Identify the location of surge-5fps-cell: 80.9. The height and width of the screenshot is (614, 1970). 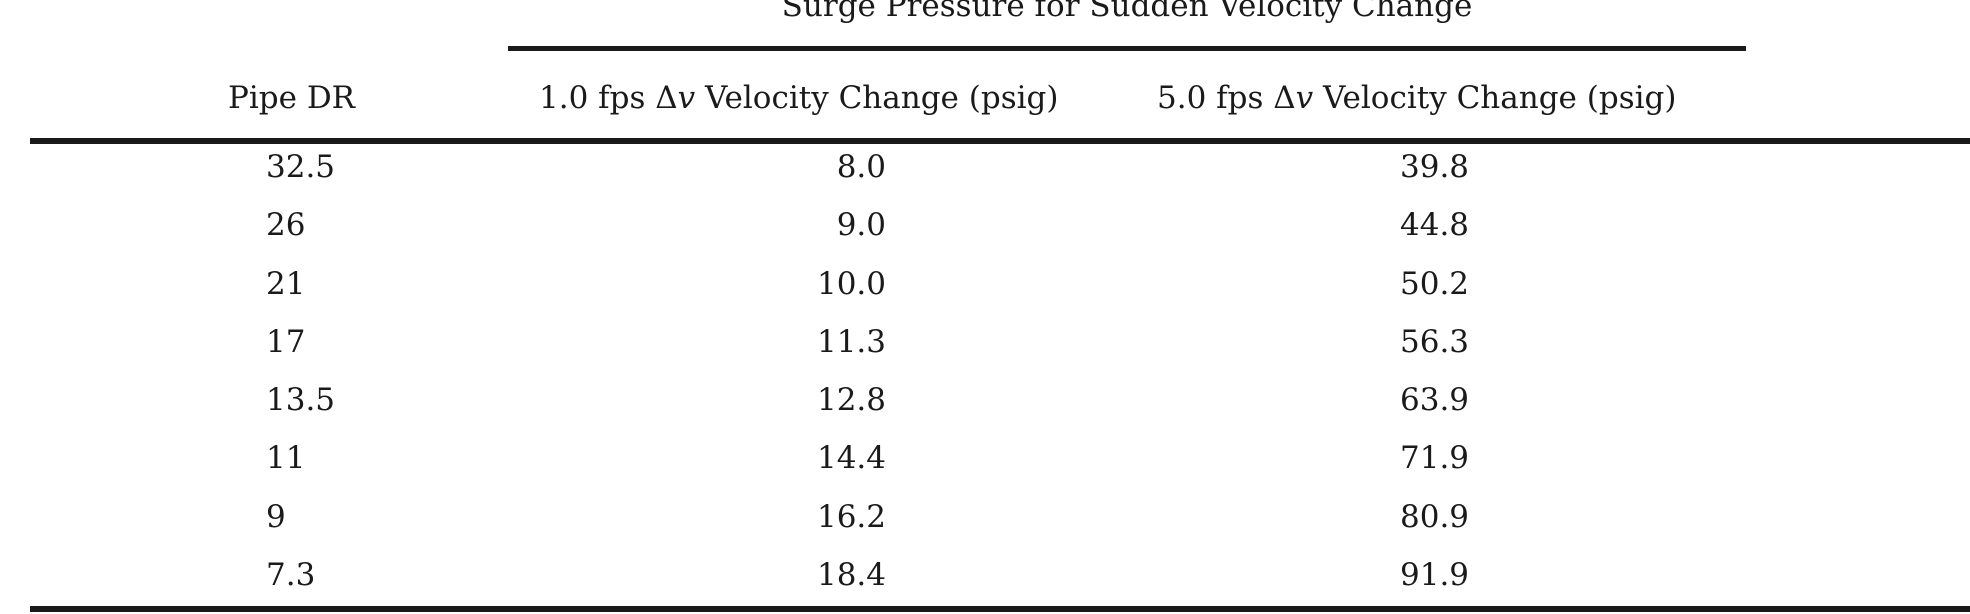
(1435, 516).